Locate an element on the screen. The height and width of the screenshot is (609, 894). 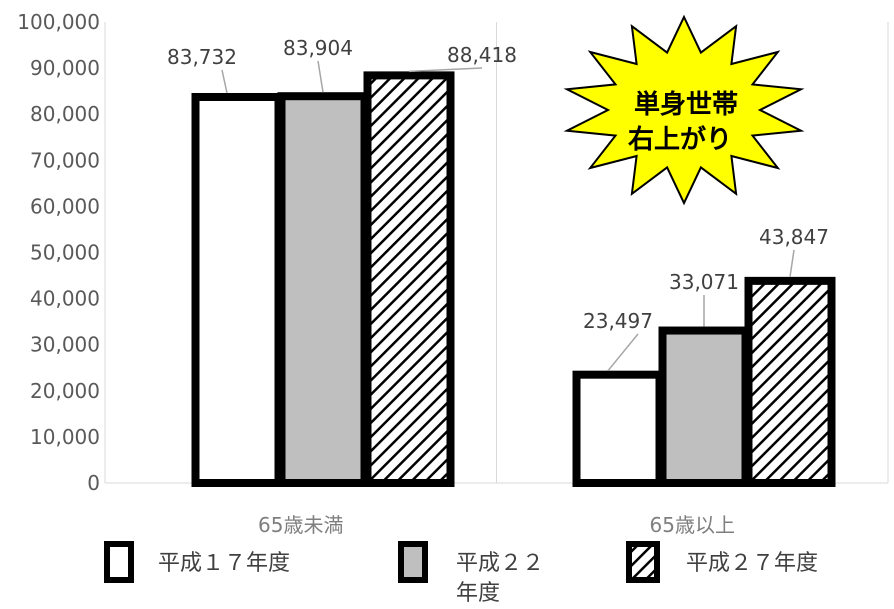
y-tick-label: 100,000 is located at coordinates (58, 22).